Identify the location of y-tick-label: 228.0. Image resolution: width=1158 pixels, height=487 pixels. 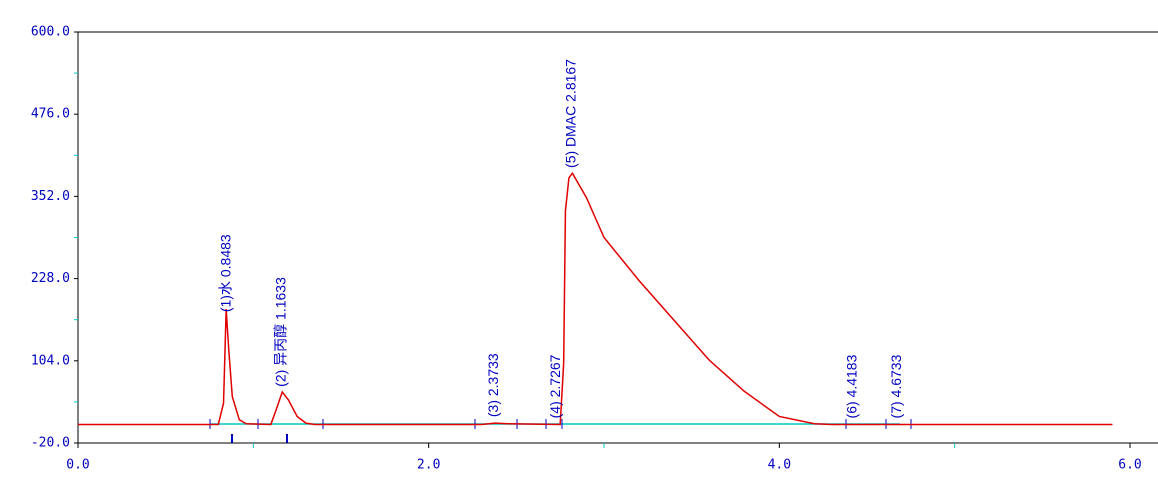
(50, 278).